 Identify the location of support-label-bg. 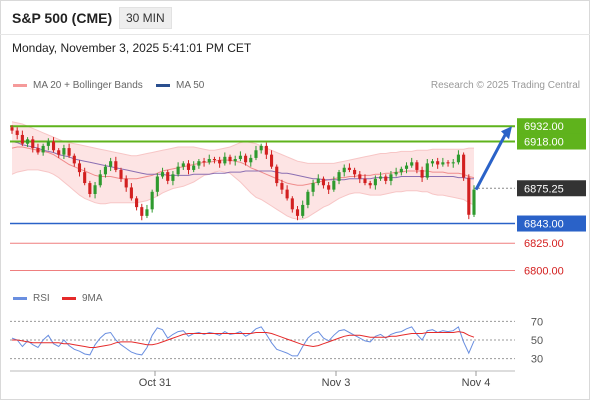
(551, 223).